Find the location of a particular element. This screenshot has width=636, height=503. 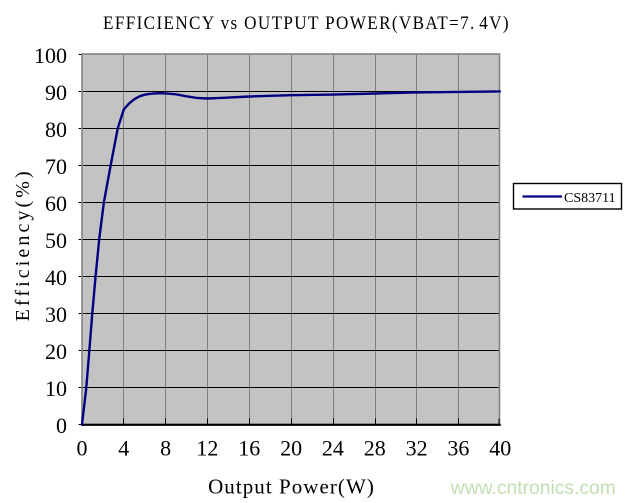

svg-text: 90 is located at coordinates (56, 92).